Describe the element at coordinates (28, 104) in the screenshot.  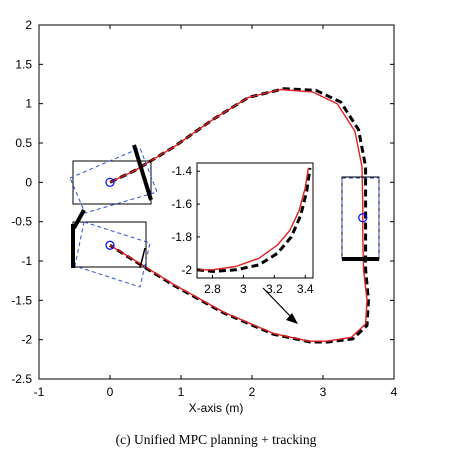
I see `y-tick-label: 1` at that location.